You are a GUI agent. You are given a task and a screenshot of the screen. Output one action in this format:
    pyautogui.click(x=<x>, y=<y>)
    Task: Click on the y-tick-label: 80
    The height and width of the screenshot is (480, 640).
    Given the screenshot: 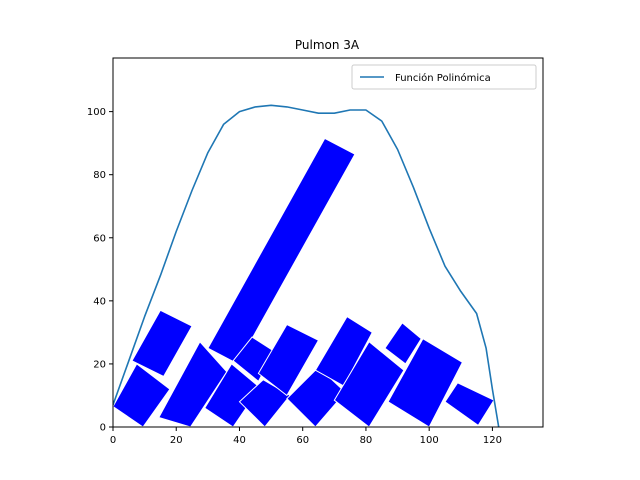 What is the action you would take?
    pyautogui.click(x=99, y=175)
    